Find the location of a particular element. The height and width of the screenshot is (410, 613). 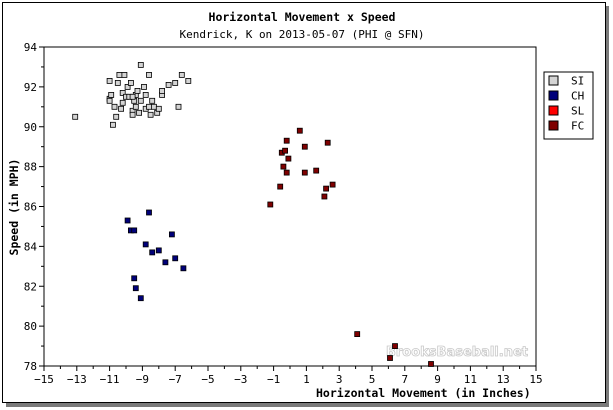

x-tick-label: −1 is located at coordinates (273, 379).